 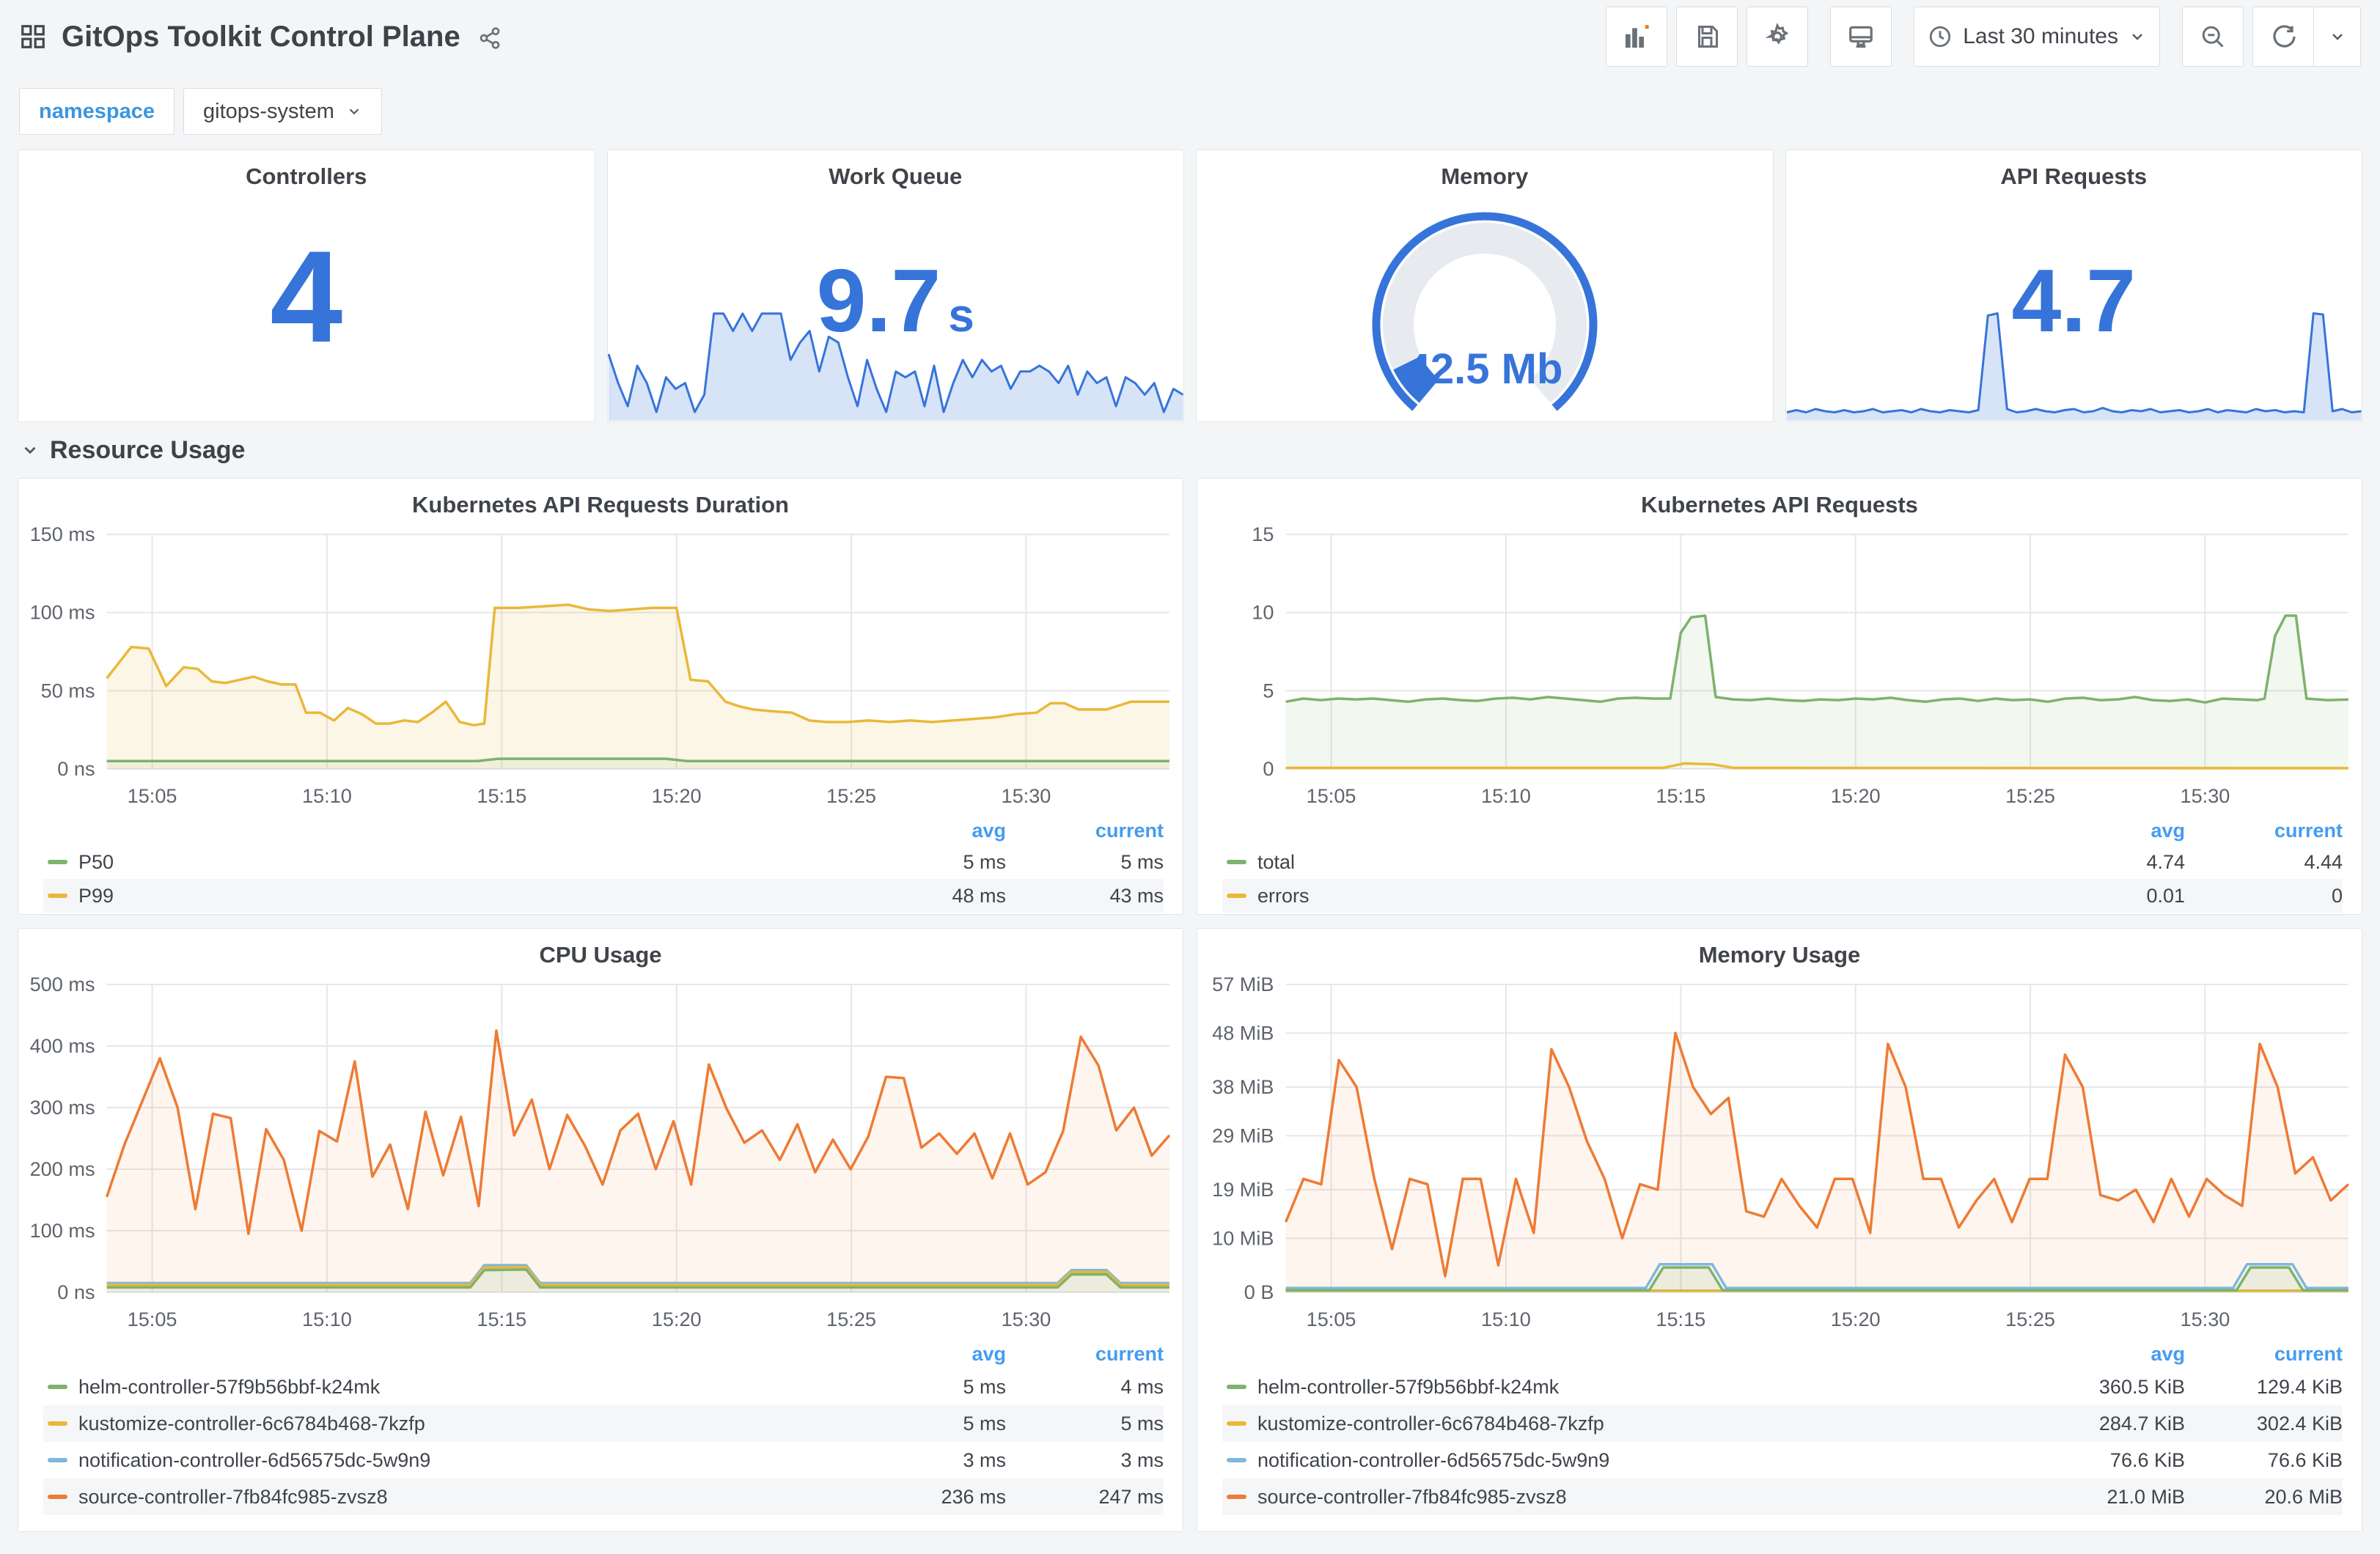 I want to click on panel-title: Memory, so click(x=1485, y=176).